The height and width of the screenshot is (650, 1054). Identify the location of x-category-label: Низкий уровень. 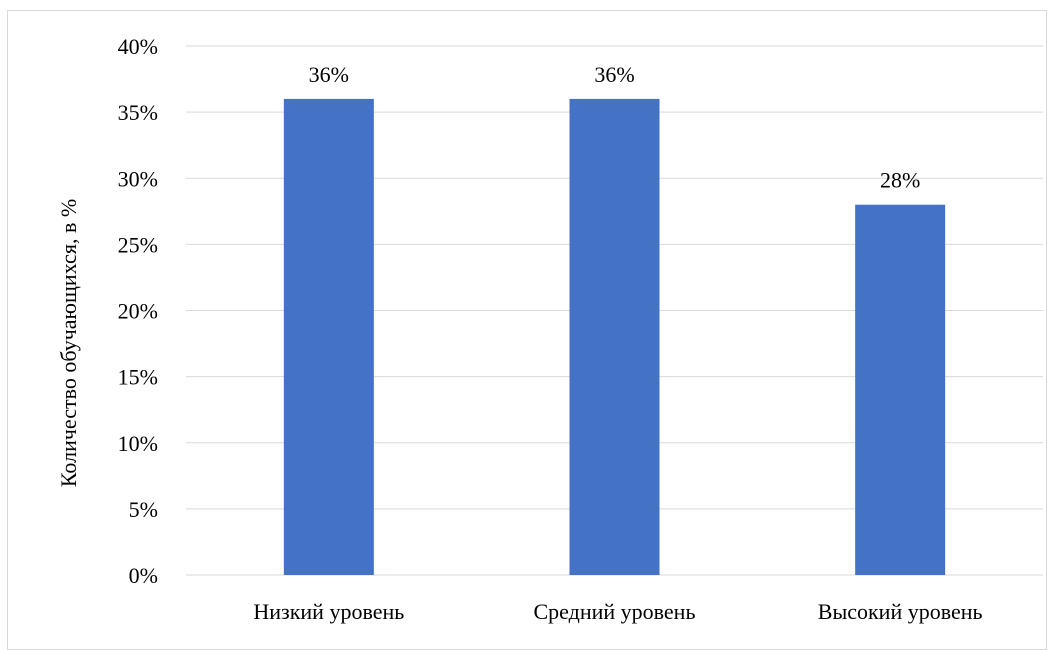
(328, 611).